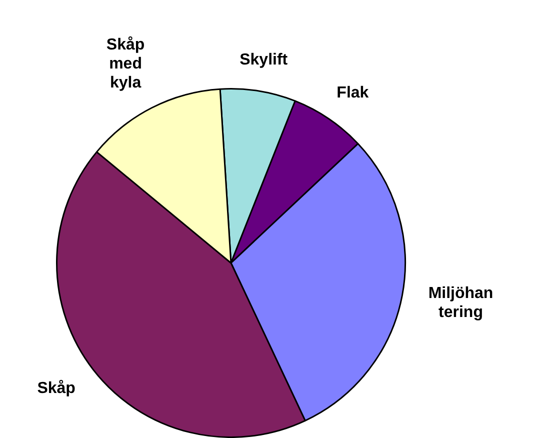 The width and height of the screenshot is (537, 438). I want to click on slice-label: Miljöhantering, so click(461, 303).